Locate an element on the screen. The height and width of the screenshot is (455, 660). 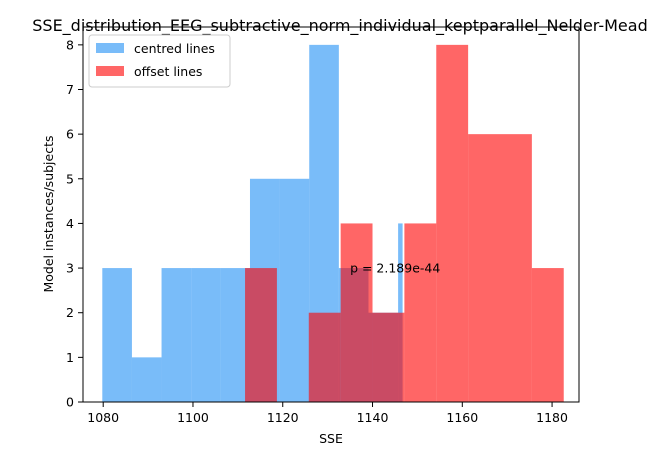
x-tick-label: 1180 is located at coordinates (552, 417).